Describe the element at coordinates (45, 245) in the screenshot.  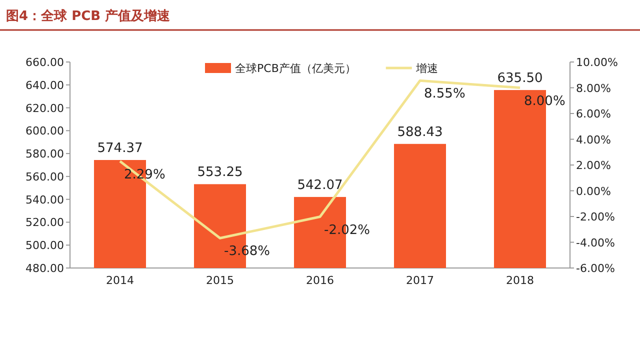
I see `y-tick-label: 500.00` at that location.